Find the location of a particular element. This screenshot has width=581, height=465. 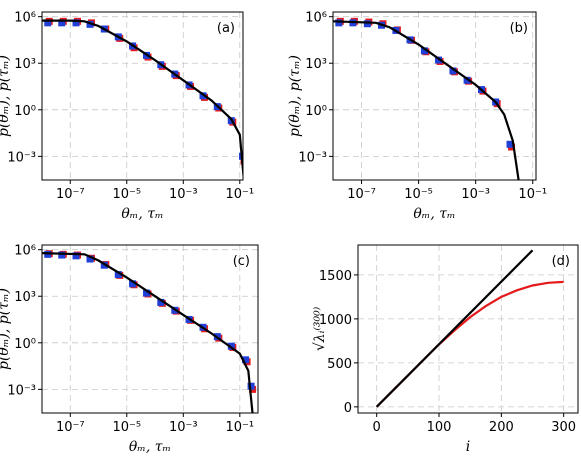

annotation: (c) is located at coordinates (241, 261).